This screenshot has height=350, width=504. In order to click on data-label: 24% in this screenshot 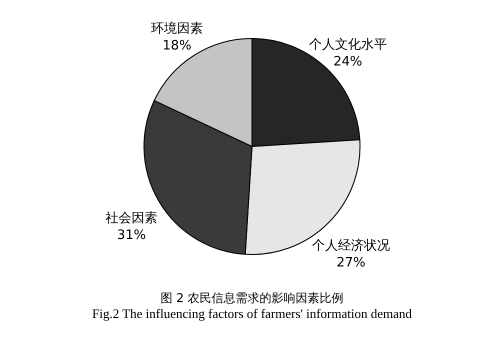, I will do `click(347, 62)`.